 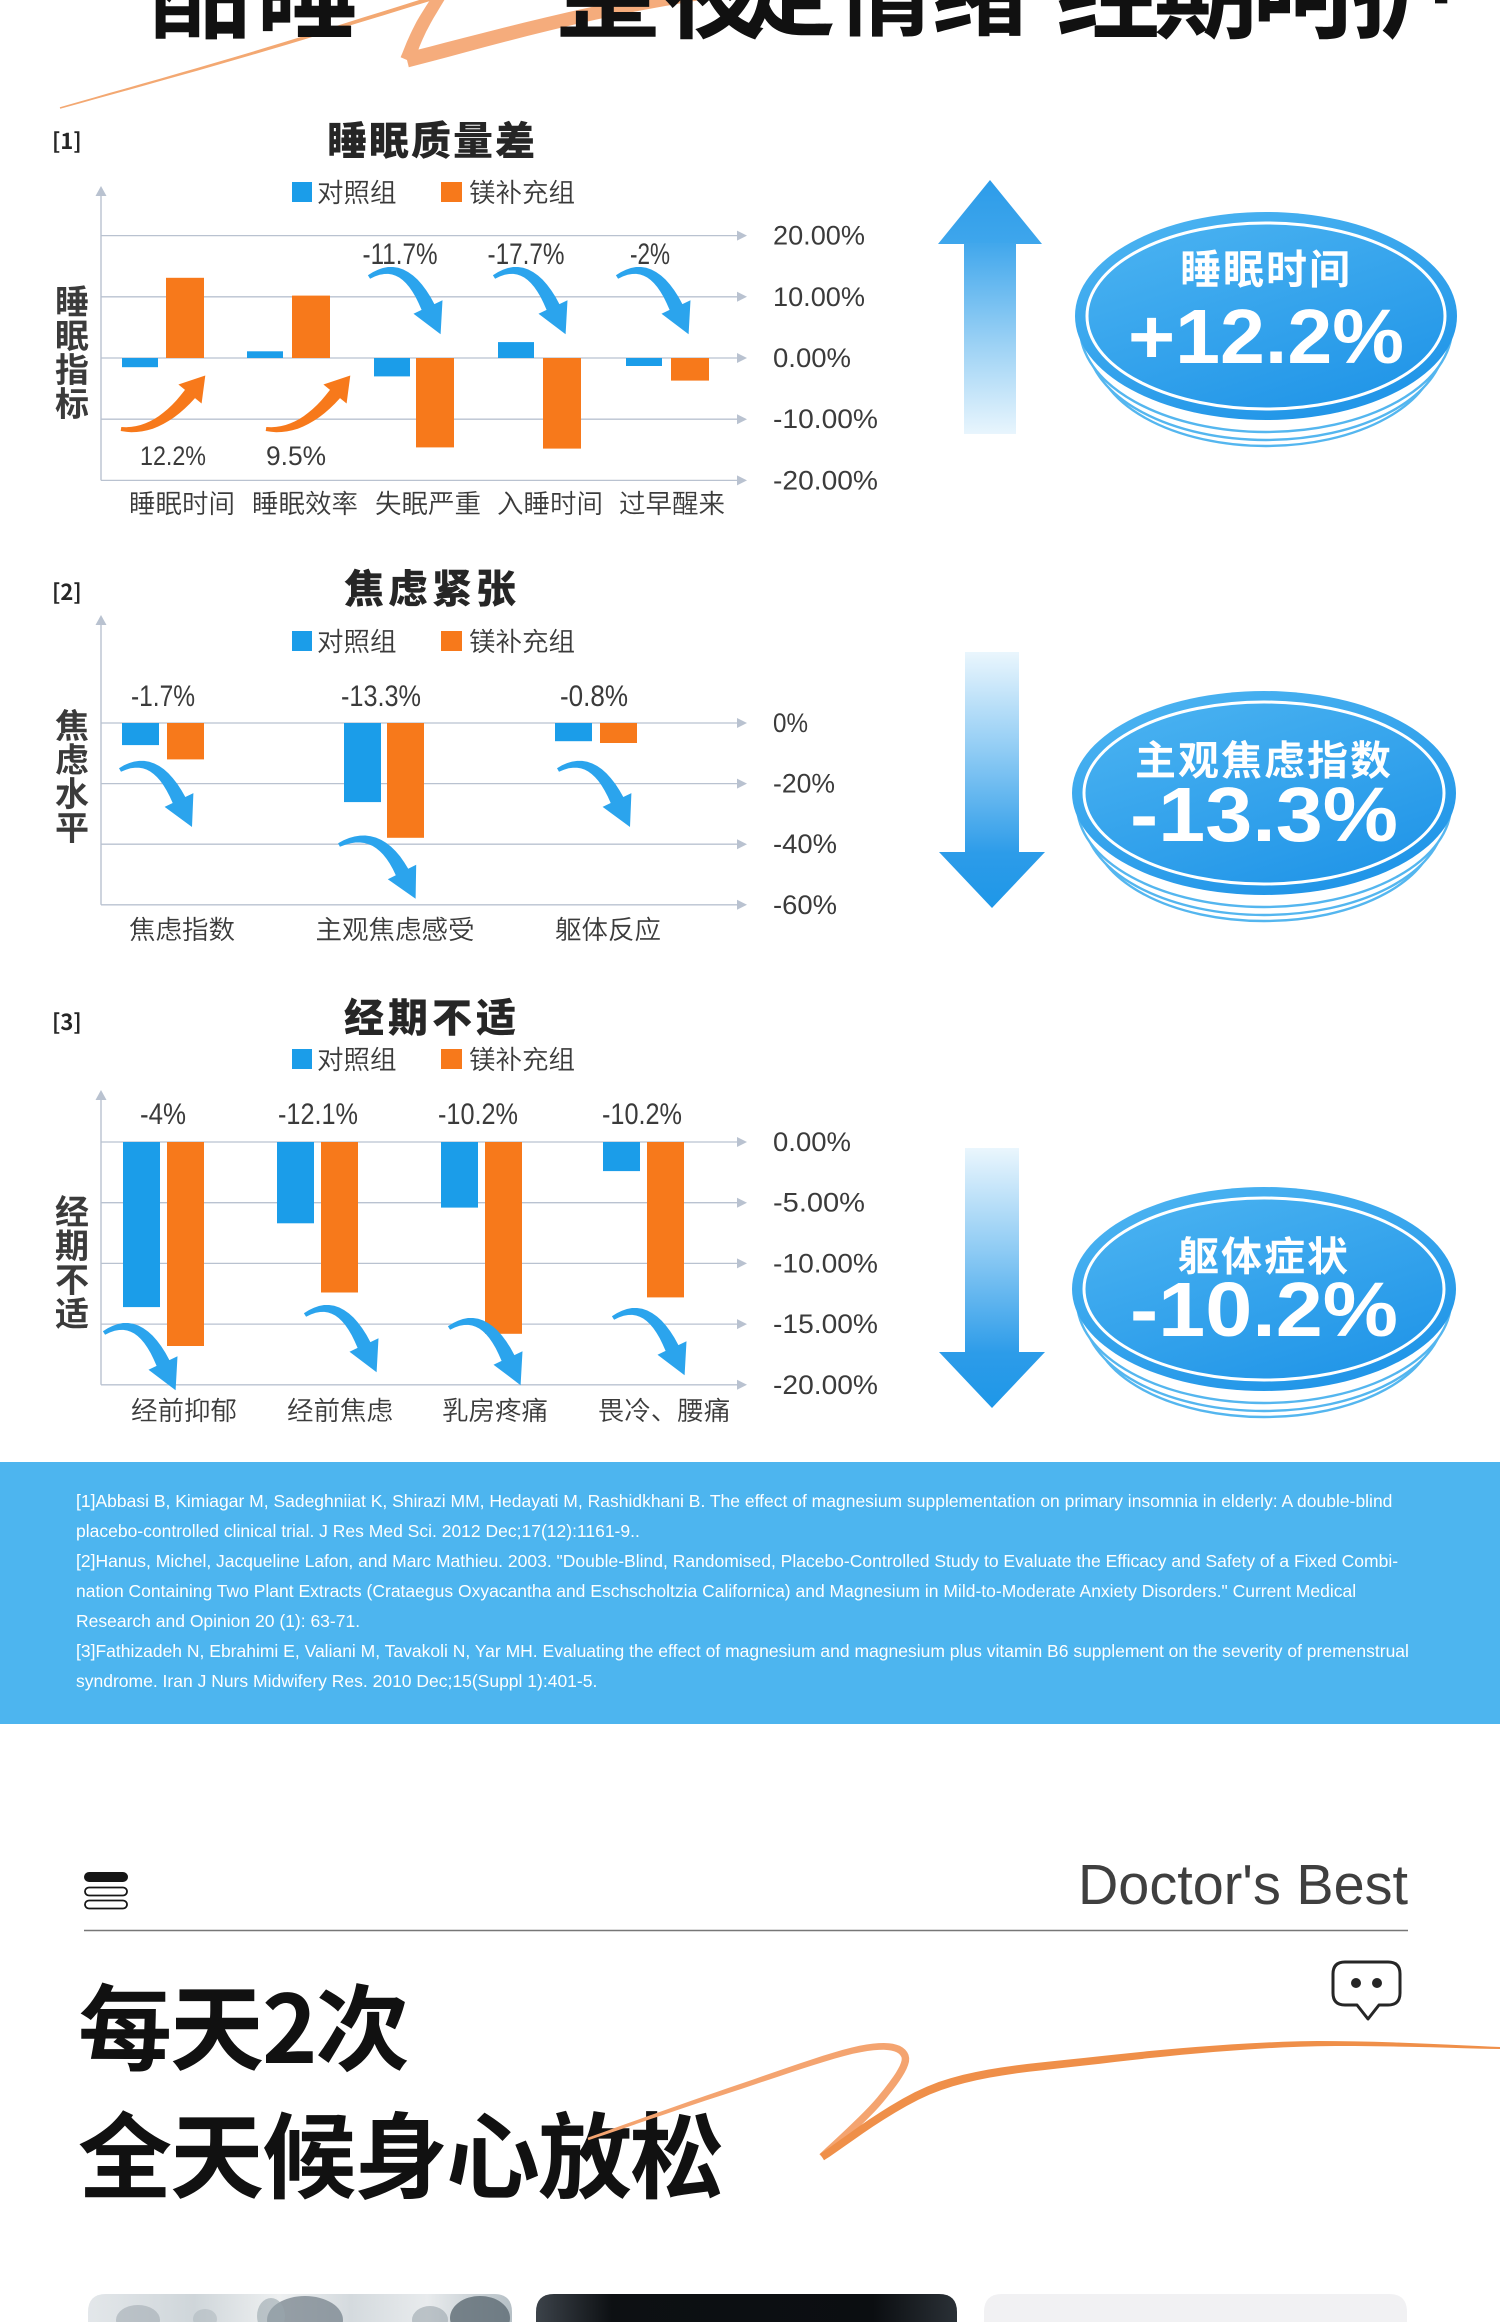 What do you see at coordinates (400, 254) in the screenshot?
I see `svg-text: -11.7%` at bounding box center [400, 254].